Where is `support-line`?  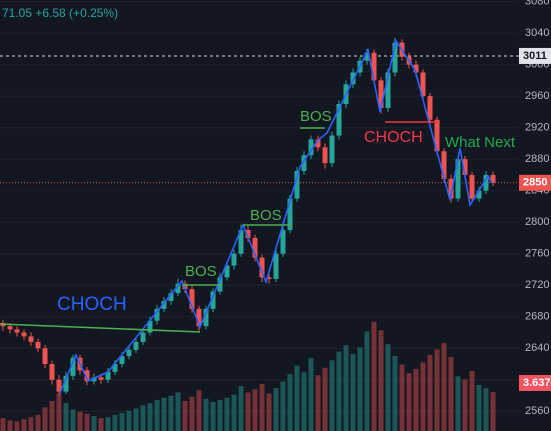 support-line is located at coordinates (100, 328).